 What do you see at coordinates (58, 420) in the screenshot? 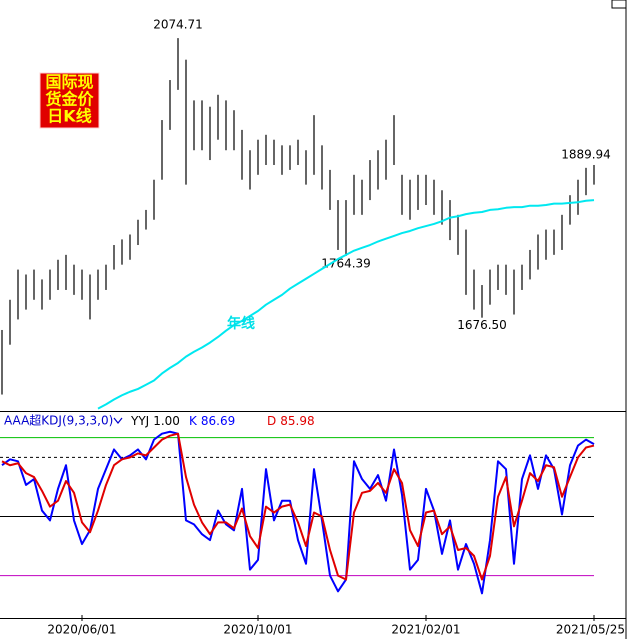
I see `indicator-title: AAA超KDJ(9,3,3,0)` at bounding box center [58, 420].